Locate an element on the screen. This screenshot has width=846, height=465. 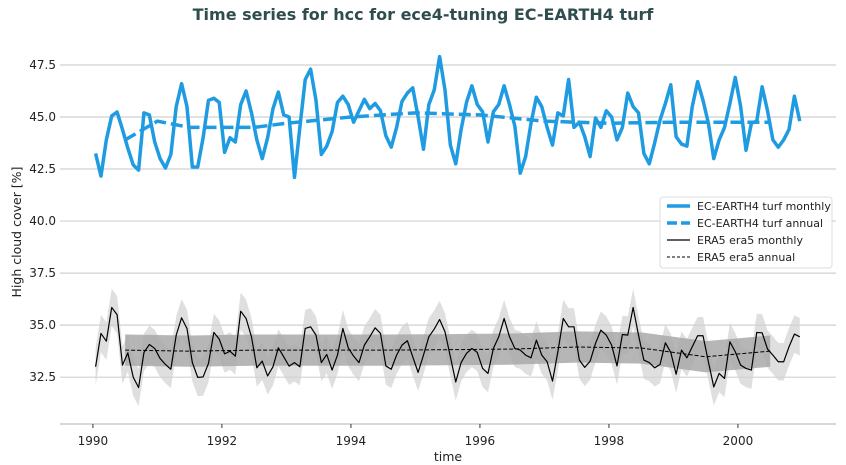
series-line-ec-earth4-turf-annual is located at coordinates (447, 126).